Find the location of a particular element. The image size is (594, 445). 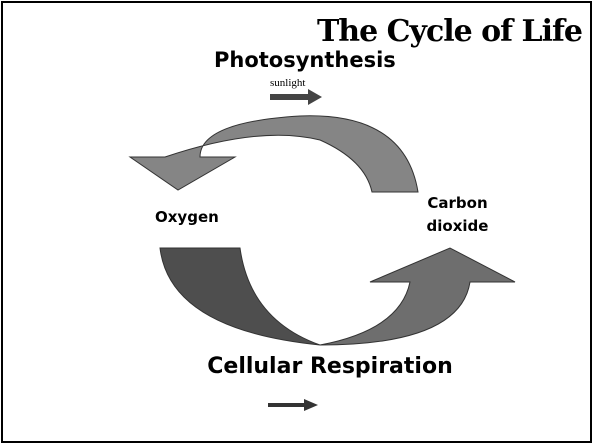

respiration-label: Cellular Respiration is located at coordinates (330, 366).